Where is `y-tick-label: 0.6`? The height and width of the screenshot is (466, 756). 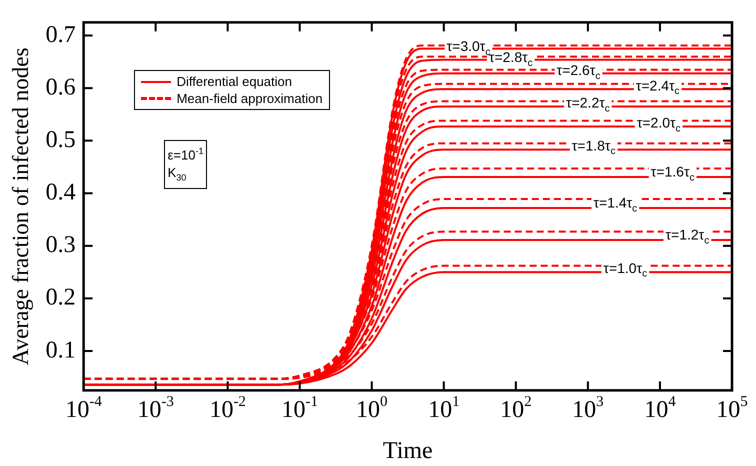 y-tick-label: 0.6 is located at coordinates (61, 87).